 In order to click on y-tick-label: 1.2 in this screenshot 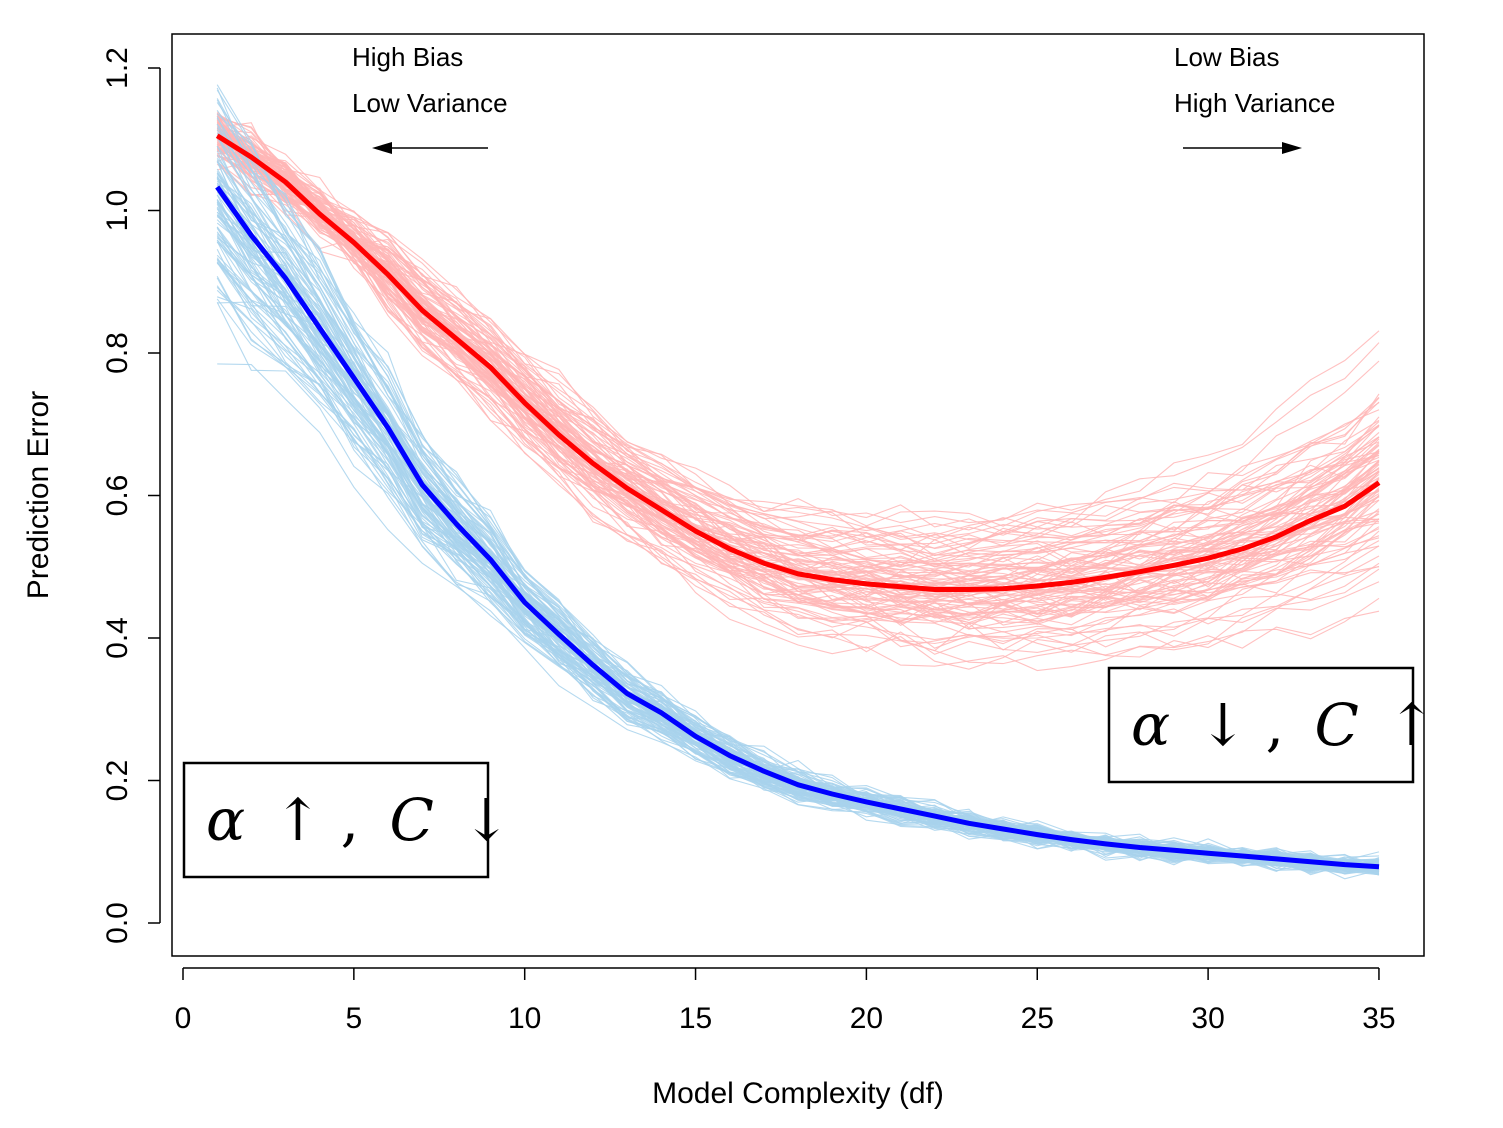, I will do `click(117, 68)`.